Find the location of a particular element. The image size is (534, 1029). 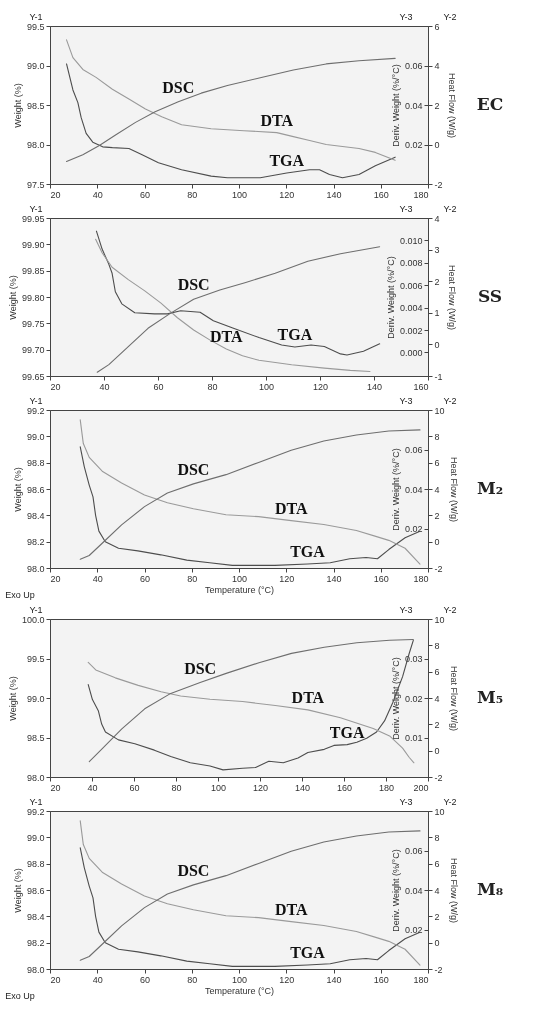

text: EC is located at coordinates (490, 104).